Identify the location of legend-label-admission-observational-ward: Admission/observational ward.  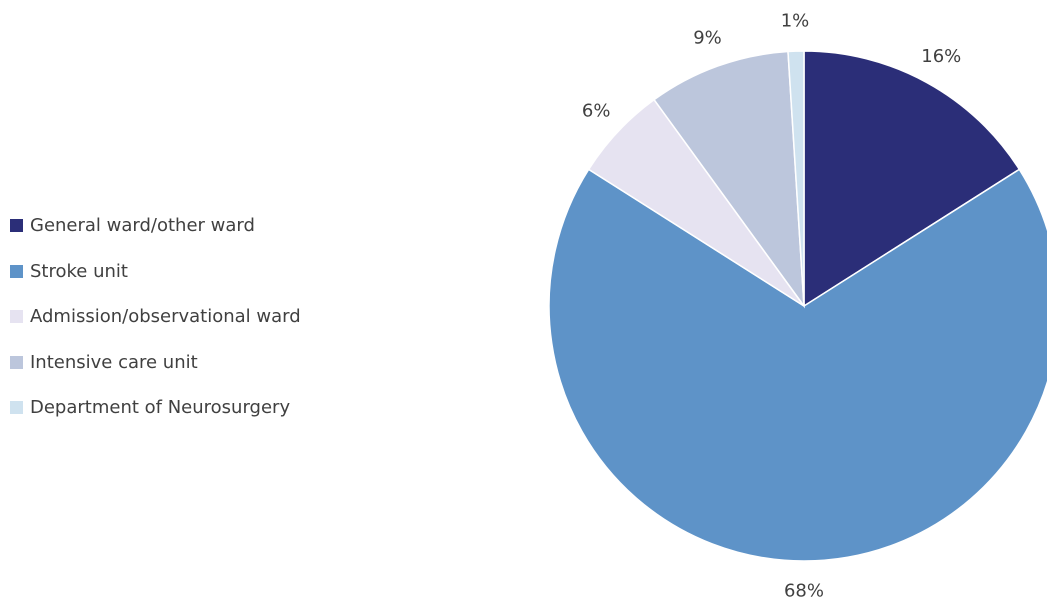
(165, 317).